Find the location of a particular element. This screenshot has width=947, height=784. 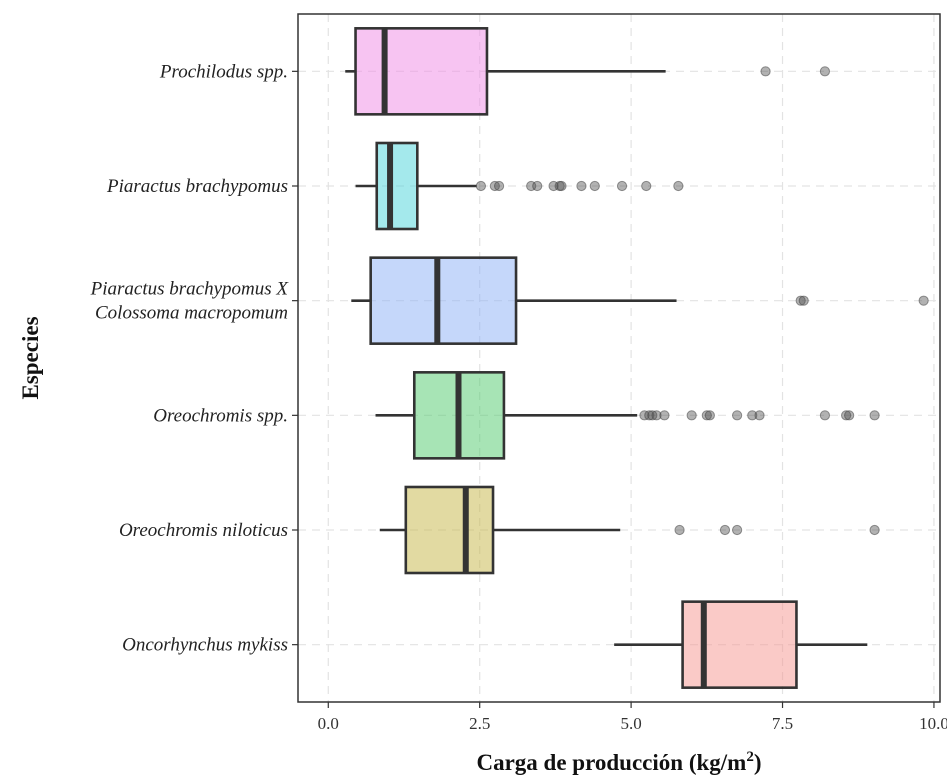

y-category-label-line: Oncorhynchus mykiss is located at coordinates (205, 645).